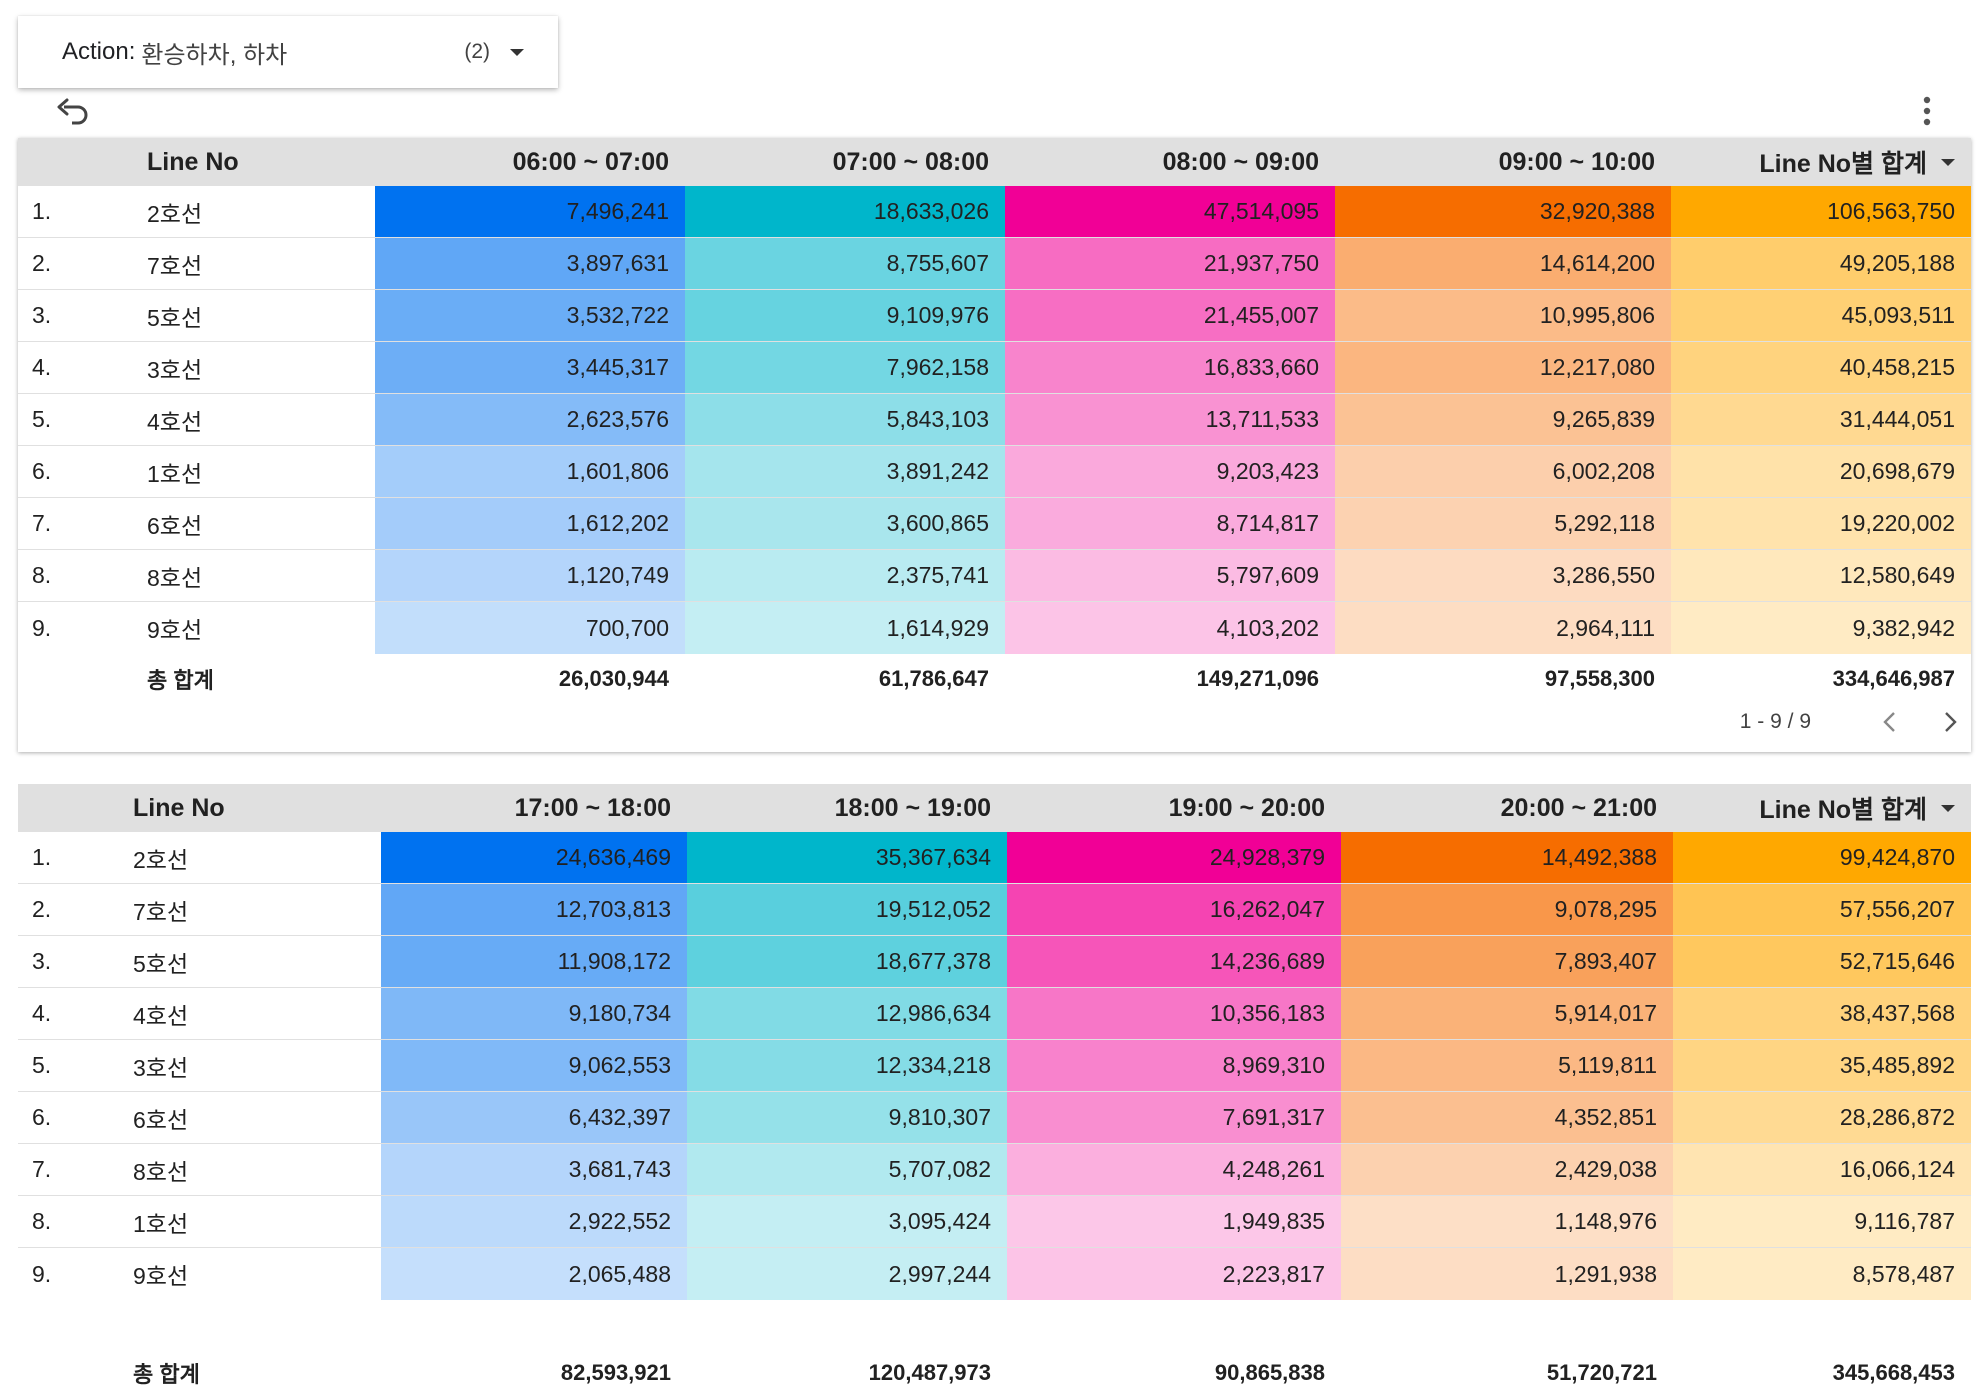 The image size is (1986, 1392). What do you see at coordinates (1576, 161) in the screenshot?
I see `header-label: 09:00 ~ 10:00` at bounding box center [1576, 161].